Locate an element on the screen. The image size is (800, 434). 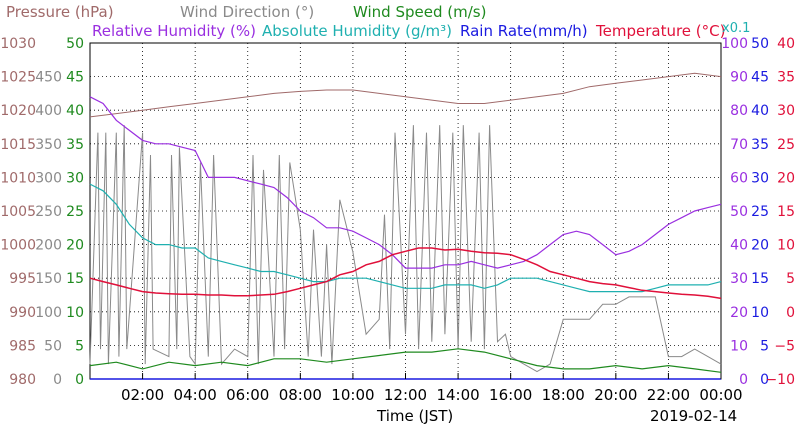
y-tick-label-rain-rate: 10 is located at coordinates (760, 313).